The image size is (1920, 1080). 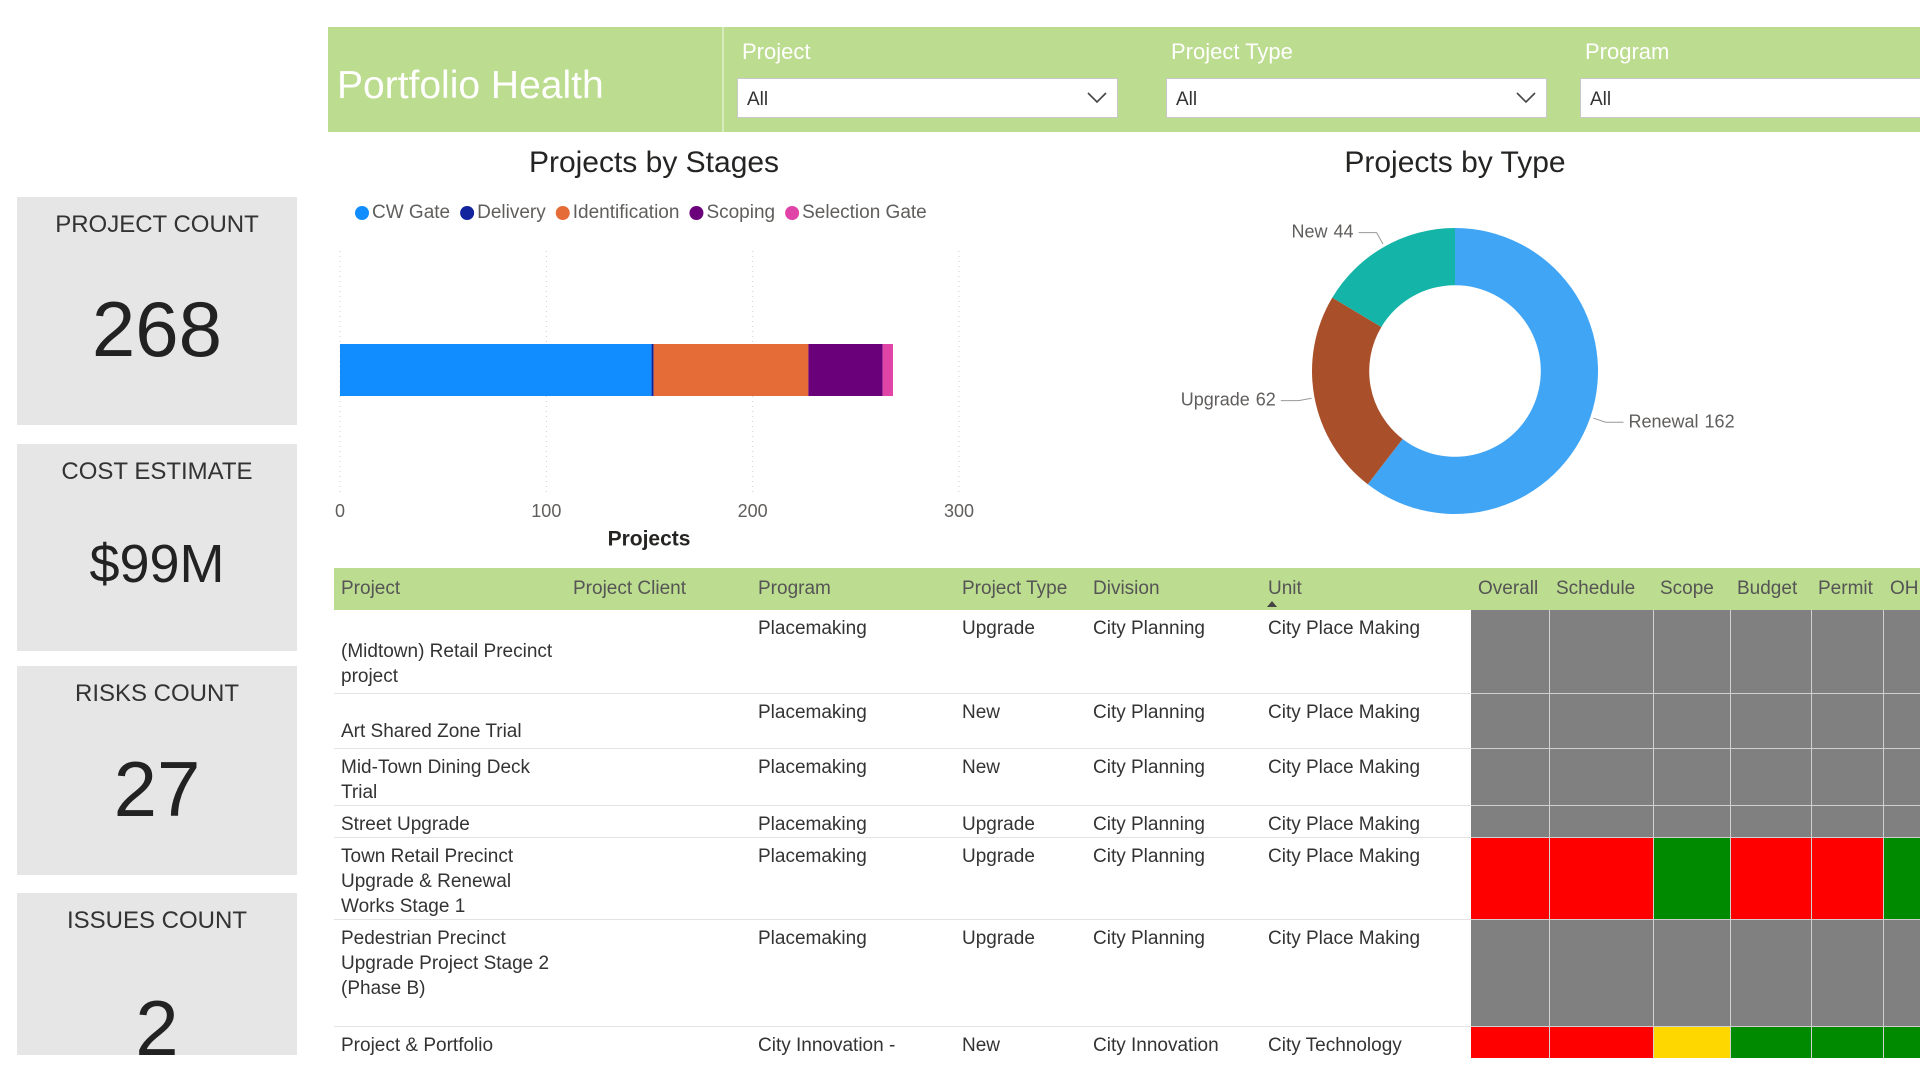 What do you see at coordinates (1173, 1042) in the screenshot?
I see `table-cell: City Innovation` at bounding box center [1173, 1042].